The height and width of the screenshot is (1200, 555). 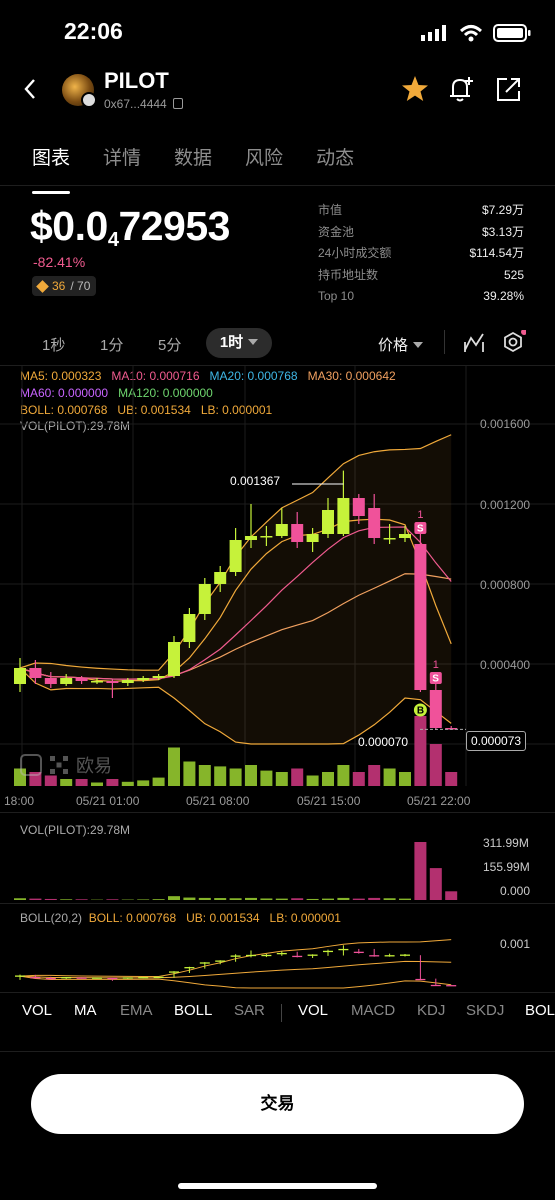 I want to click on tab-kdj: KDJ, so click(x=431, y=1010).